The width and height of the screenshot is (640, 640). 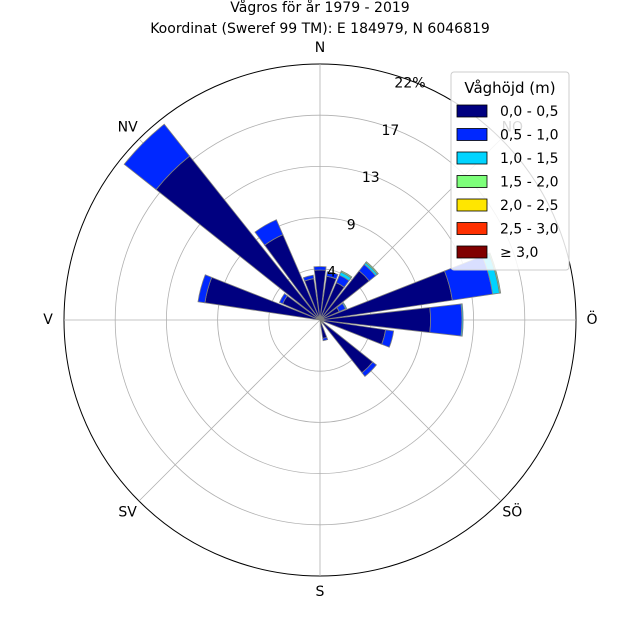 What do you see at coordinates (320, 592) in the screenshot?
I see `direction-label: S` at bounding box center [320, 592].